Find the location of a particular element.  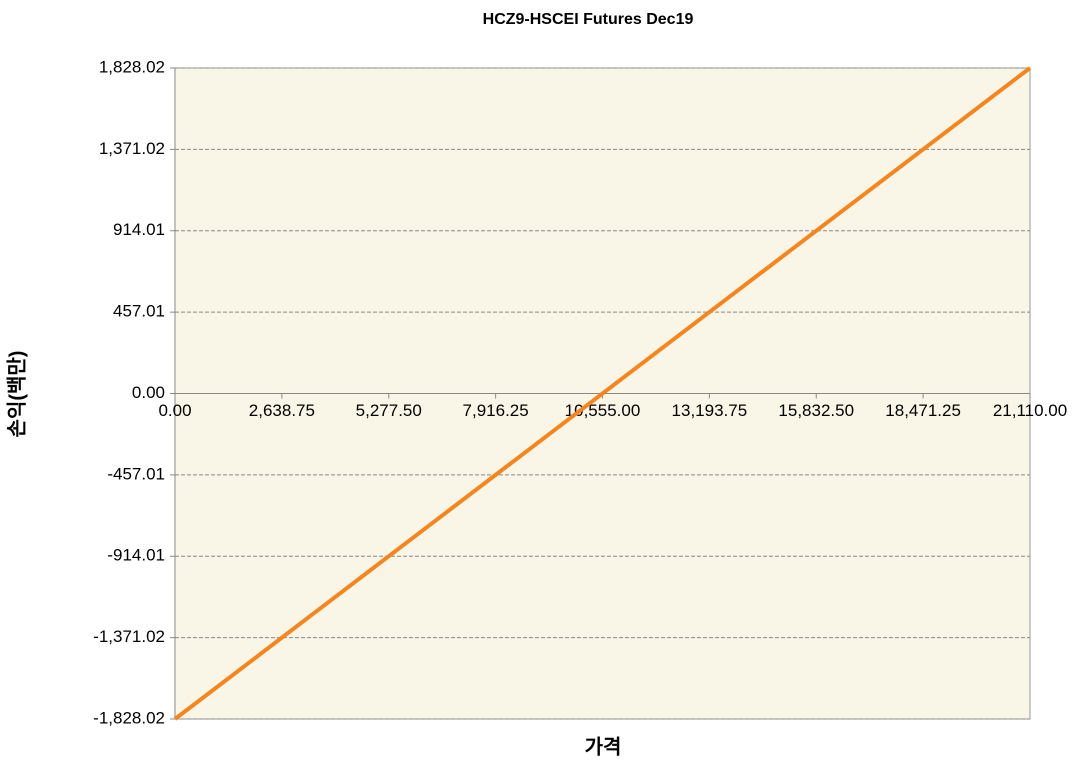

y-tick-label: 457.01 is located at coordinates (139, 311).